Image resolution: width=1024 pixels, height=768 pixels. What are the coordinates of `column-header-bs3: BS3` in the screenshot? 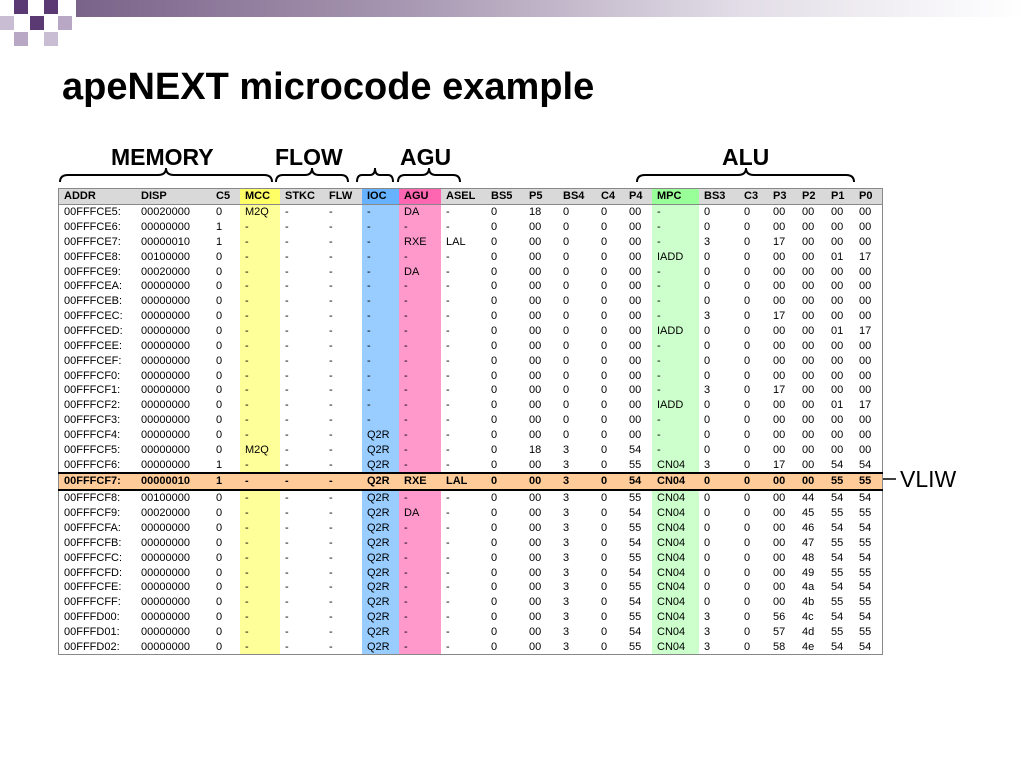 It's located at (719, 196).